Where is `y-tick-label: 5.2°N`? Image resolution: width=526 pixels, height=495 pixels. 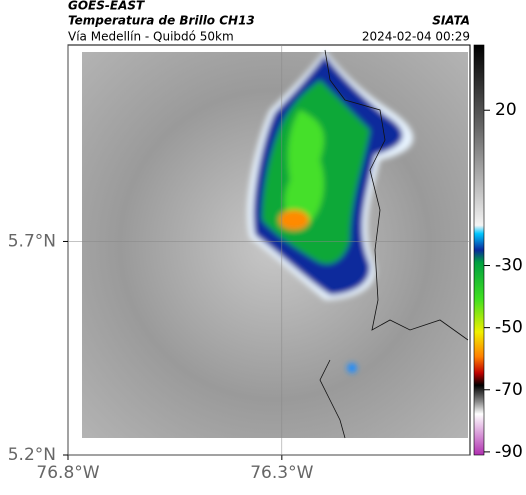
y-tick-label: 5.2°N is located at coordinates (32, 455).